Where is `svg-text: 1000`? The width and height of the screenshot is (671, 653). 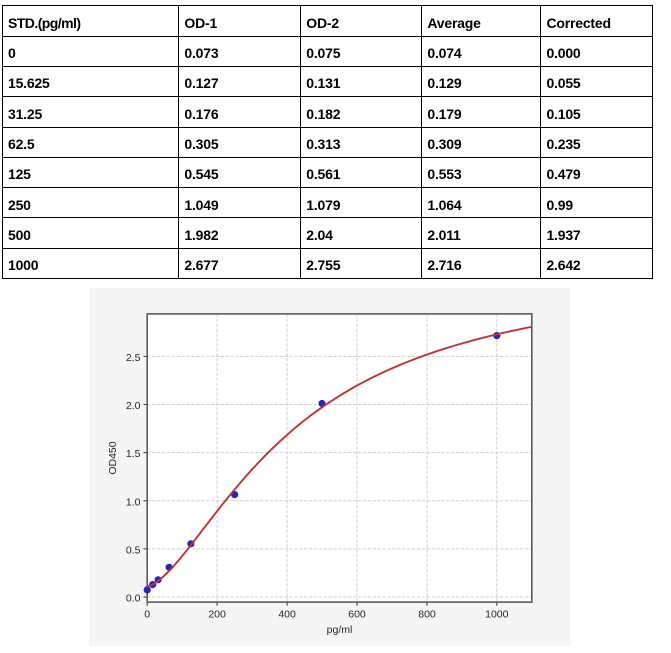 svg-text: 1000 is located at coordinates (497, 614).